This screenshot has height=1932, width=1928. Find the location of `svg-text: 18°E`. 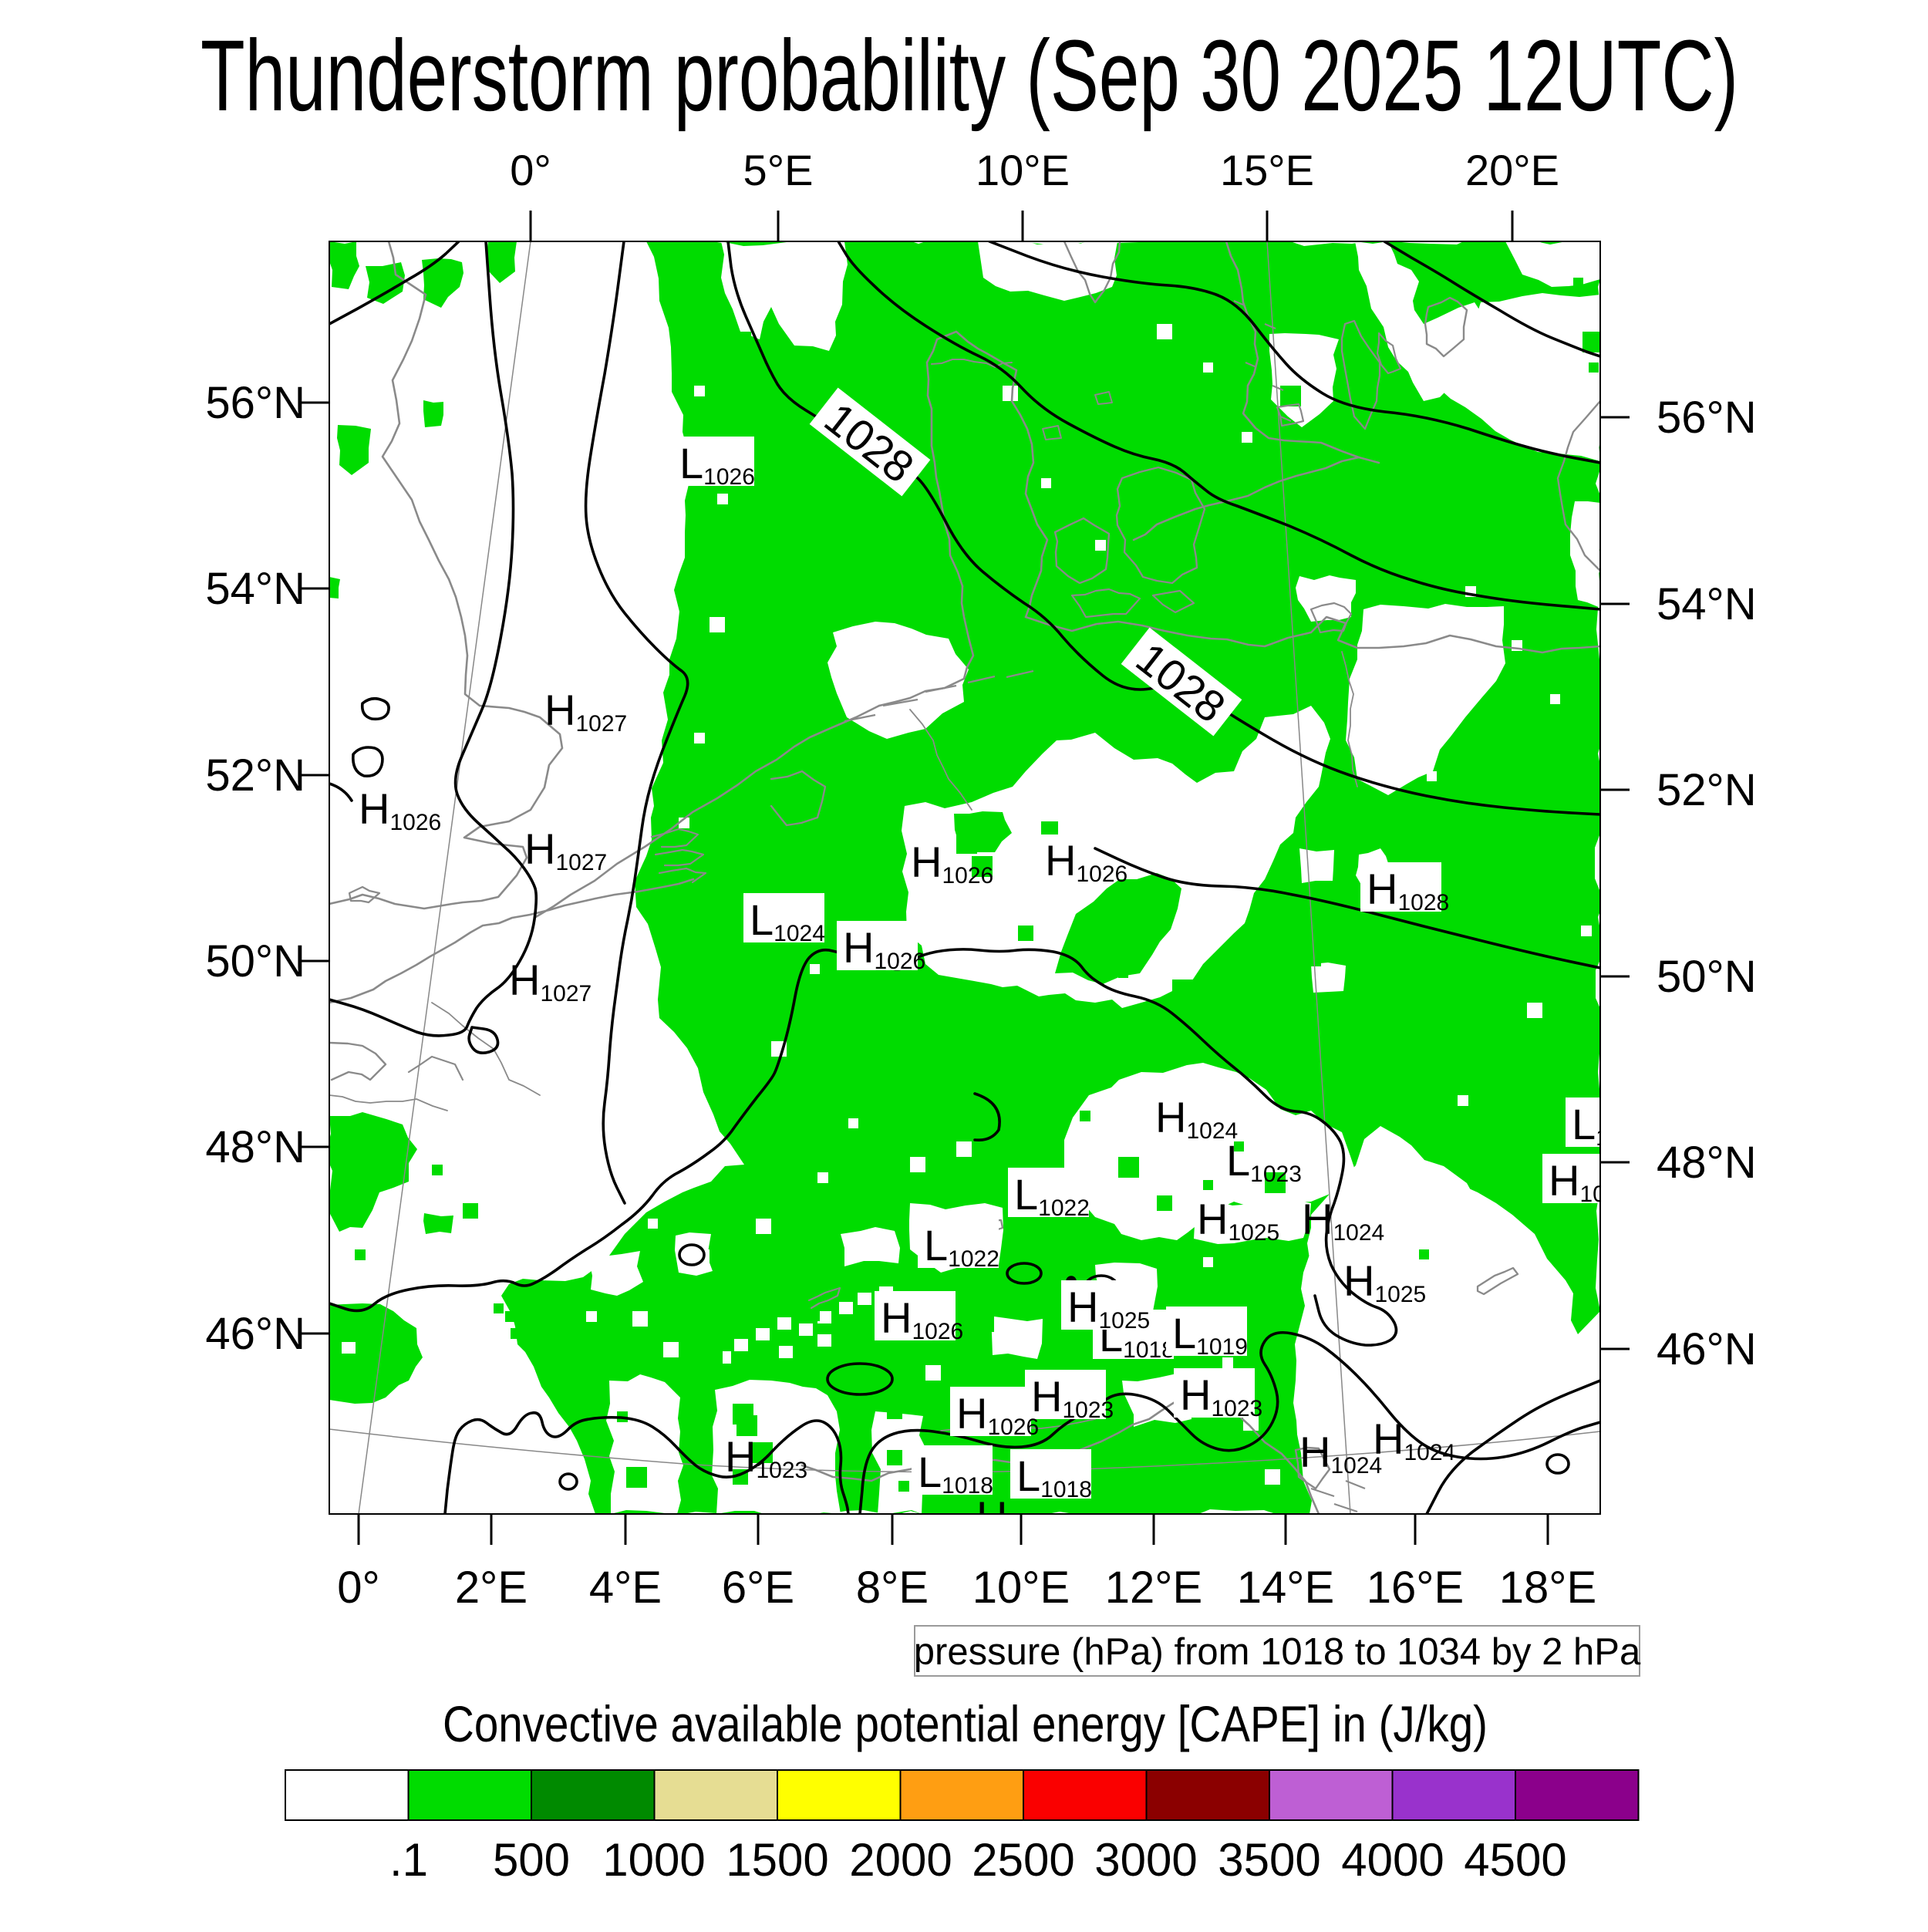

svg-text: 18°E is located at coordinates (1547, 1588).